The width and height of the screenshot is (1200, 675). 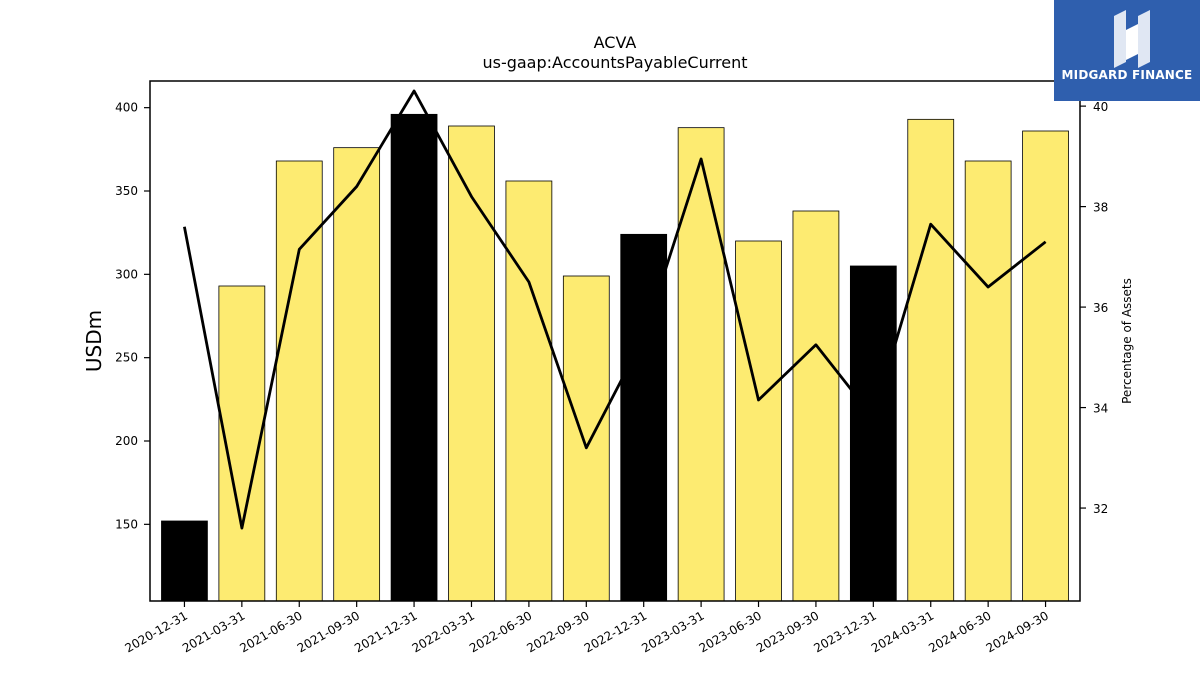 I want to click on x-tick-label: 2023-03-31, so click(x=672, y=631).